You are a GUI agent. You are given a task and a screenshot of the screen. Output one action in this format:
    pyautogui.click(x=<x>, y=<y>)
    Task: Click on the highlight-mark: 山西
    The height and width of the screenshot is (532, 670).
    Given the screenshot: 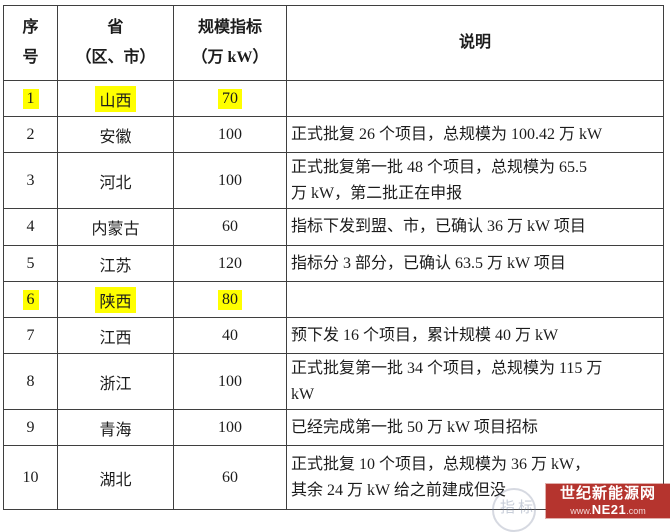 What is the action you would take?
    pyautogui.click(x=115, y=98)
    